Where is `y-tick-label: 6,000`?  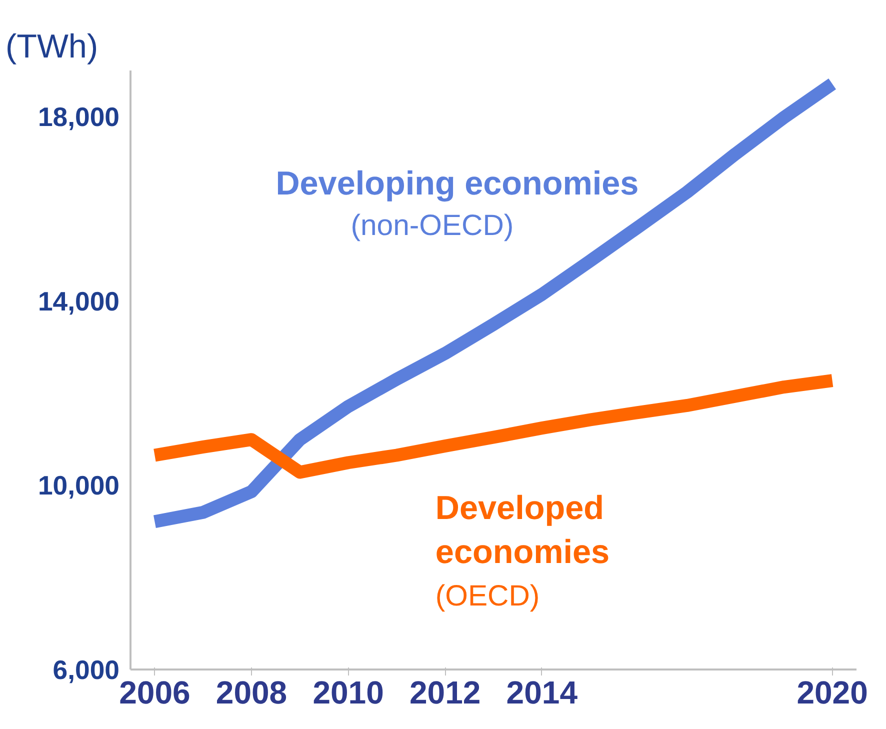
y-tick-label: 6,000 is located at coordinates (86, 670).